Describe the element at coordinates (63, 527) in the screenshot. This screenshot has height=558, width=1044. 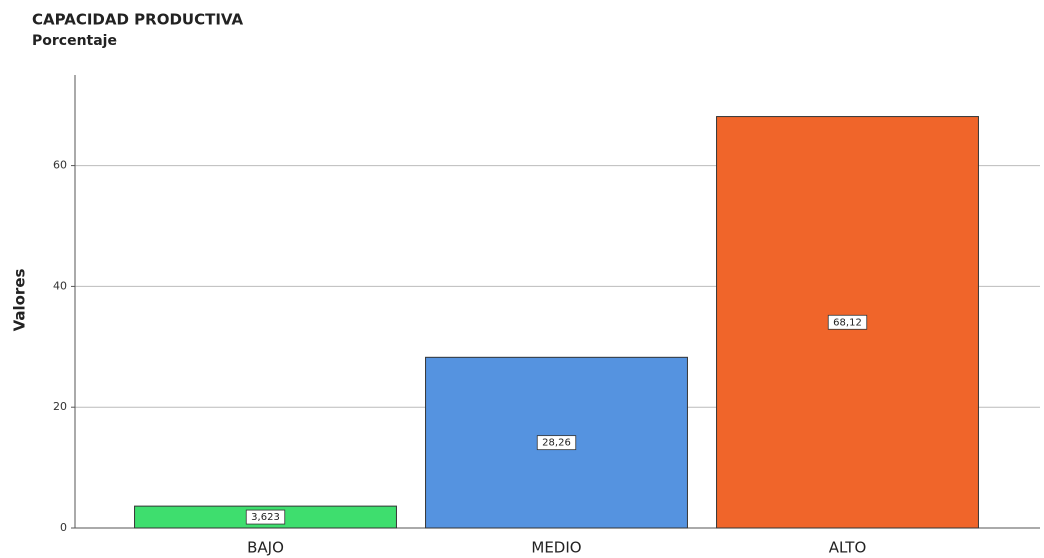
I see `y-tick-label: 0` at that location.